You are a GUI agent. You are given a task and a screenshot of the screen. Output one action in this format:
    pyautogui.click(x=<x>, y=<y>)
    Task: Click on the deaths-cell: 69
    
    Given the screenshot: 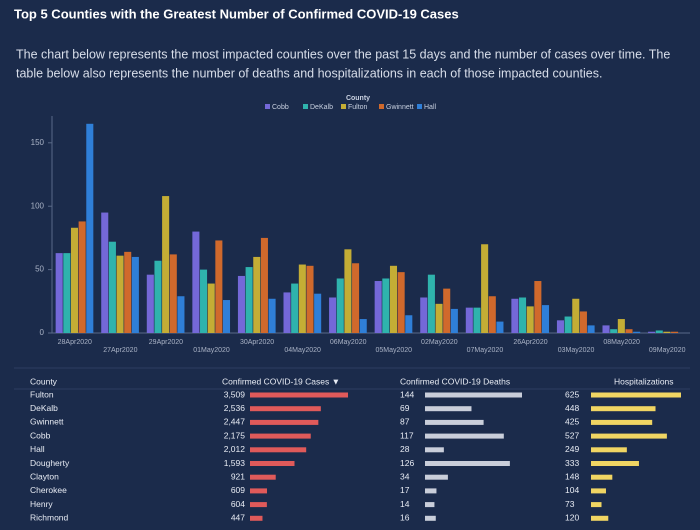 What is the action you would take?
    pyautogui.click(x=405, y=408)
    